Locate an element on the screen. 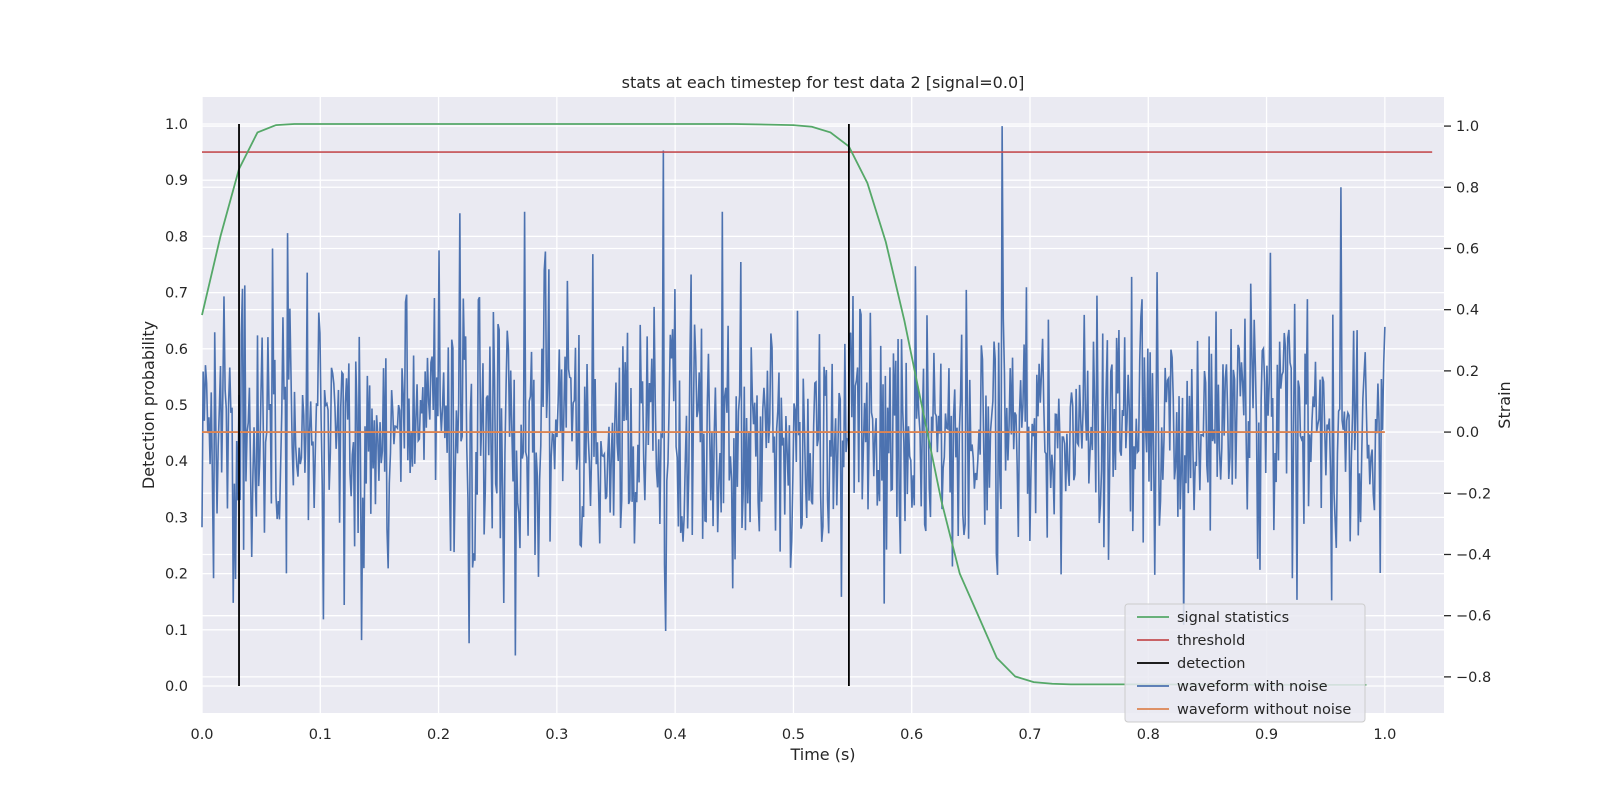 The image size is (1600, 800). x-axis-label: Time (s) is located at coordinates (822, 754).